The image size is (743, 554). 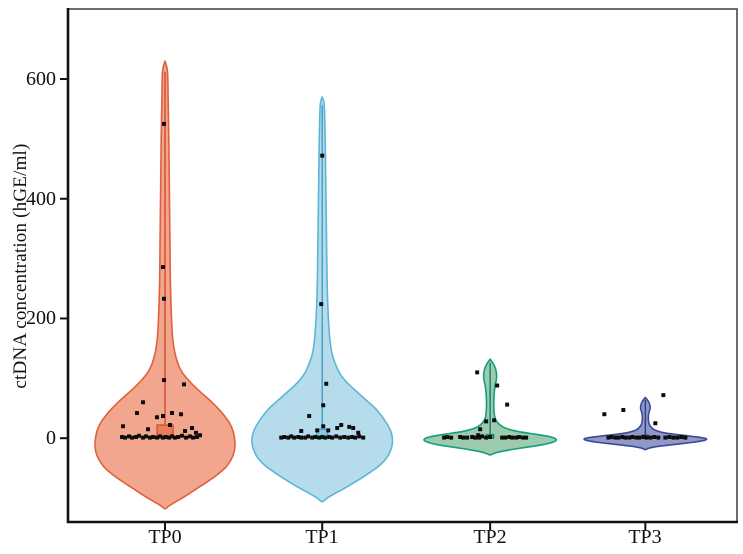 I want to click on y-tick-label-600: 600, so click(x=41, y=79).